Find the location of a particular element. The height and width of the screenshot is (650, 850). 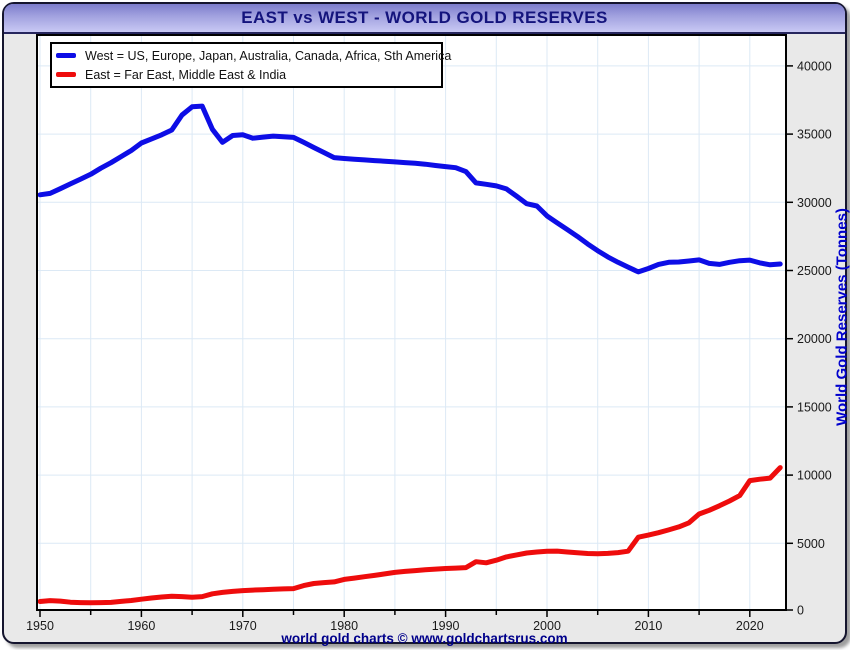

legend-swatch-east is located at coordinates (66, 74).